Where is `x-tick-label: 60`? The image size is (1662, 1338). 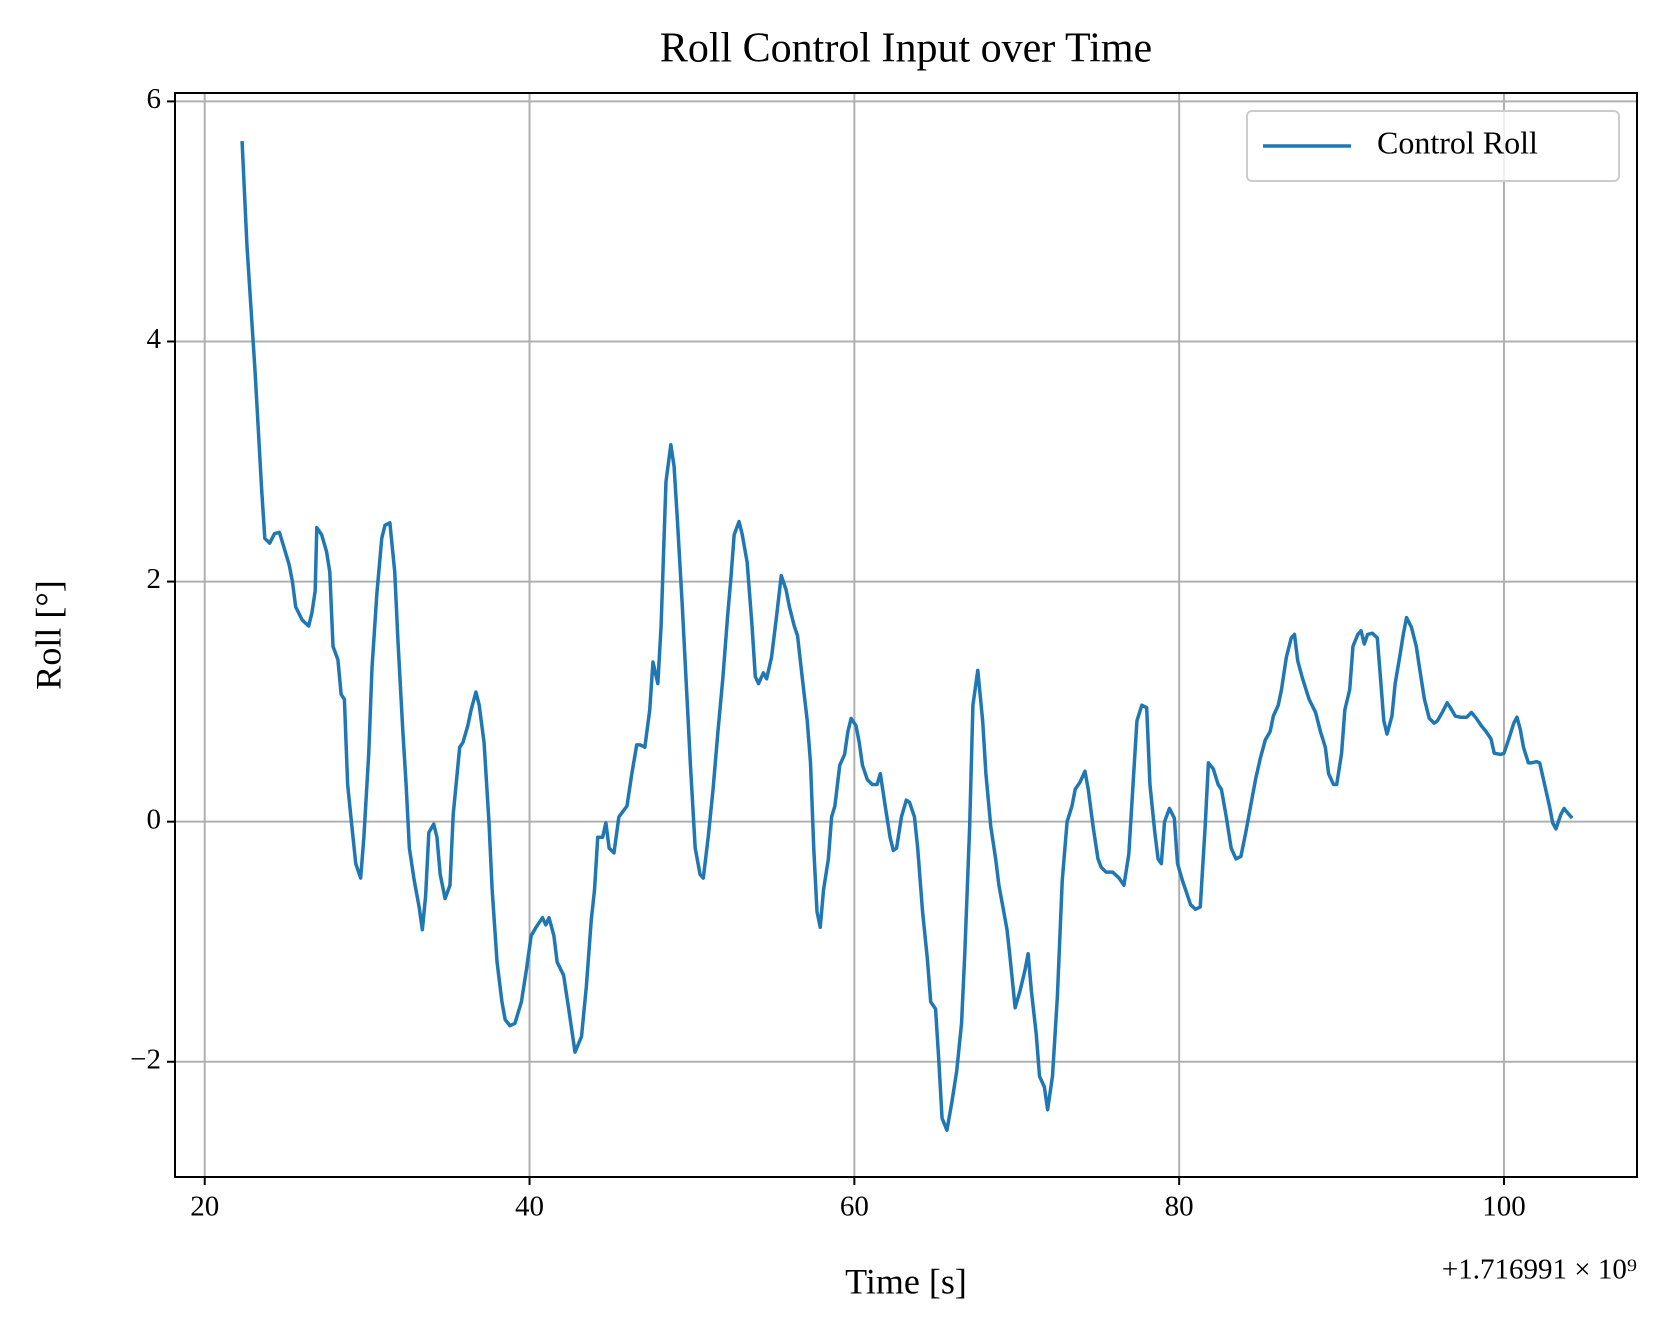
x-tick-label: 60 is located at coordinates (854, 1207).